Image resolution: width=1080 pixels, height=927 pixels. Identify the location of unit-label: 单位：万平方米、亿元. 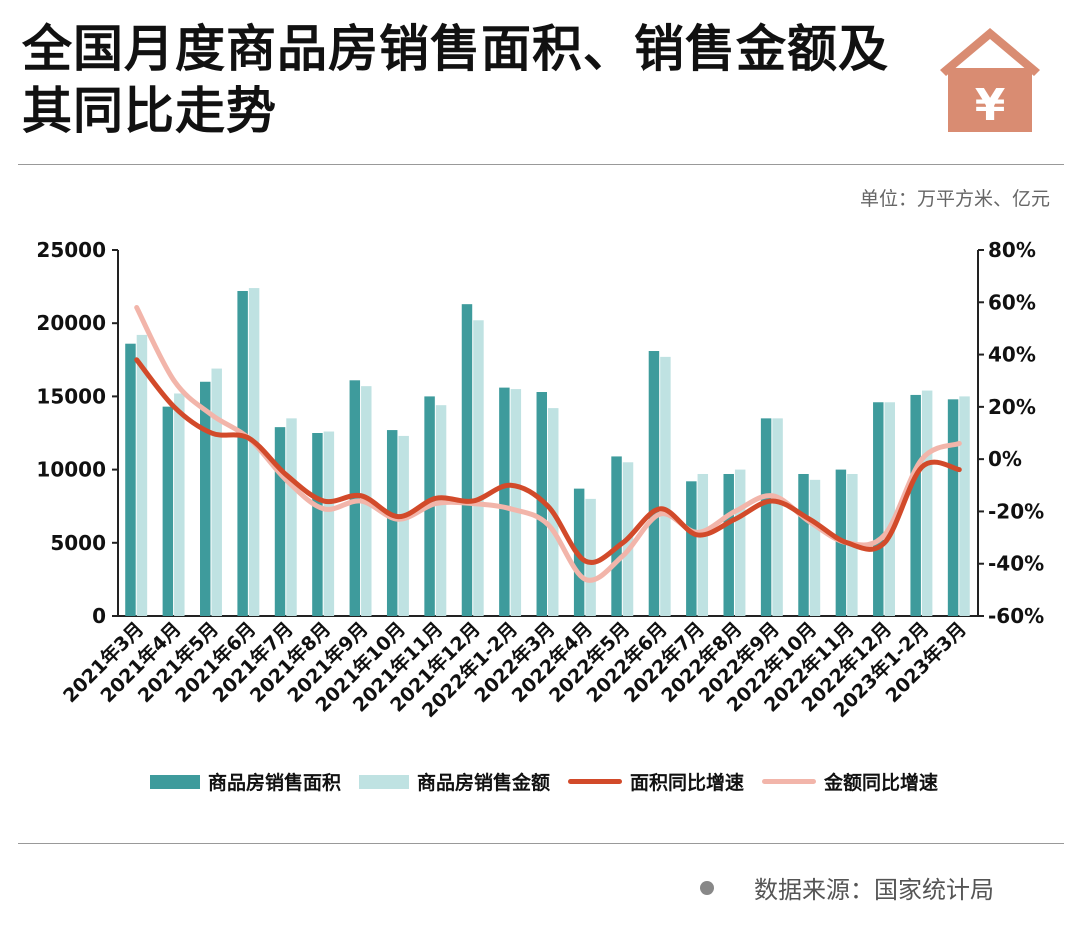
(954, 199).